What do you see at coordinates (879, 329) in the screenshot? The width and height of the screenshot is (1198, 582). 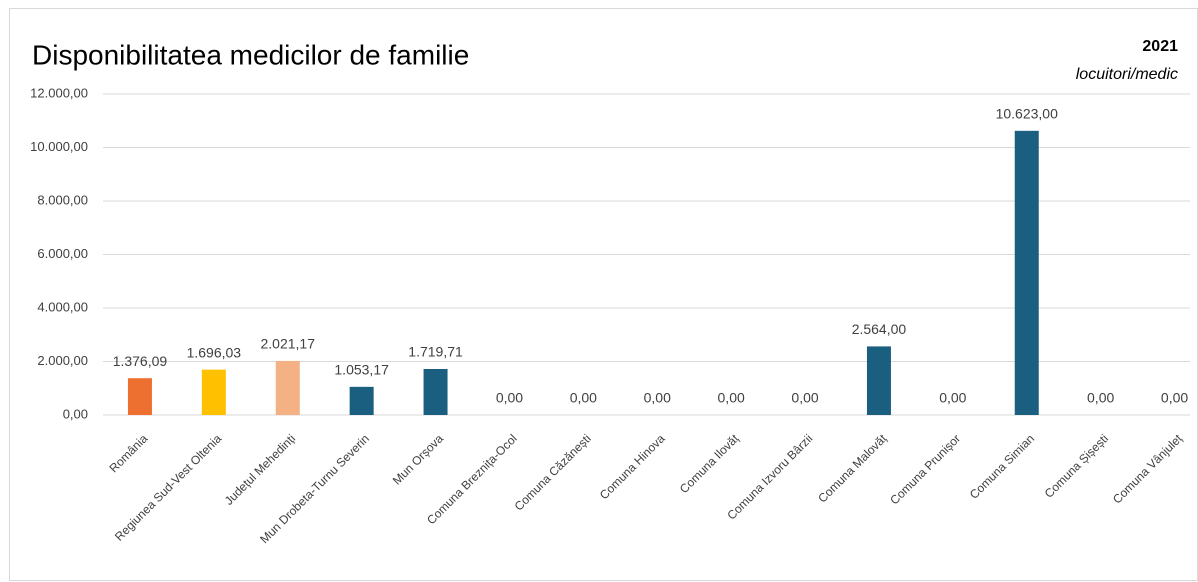 I see `data-label: 2.564,00` at bounding box center [879, 329].